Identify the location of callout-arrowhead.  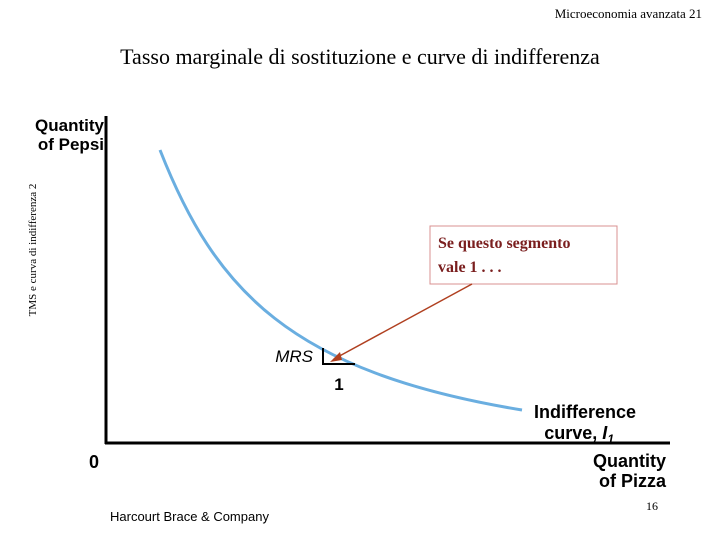
(336, 357).